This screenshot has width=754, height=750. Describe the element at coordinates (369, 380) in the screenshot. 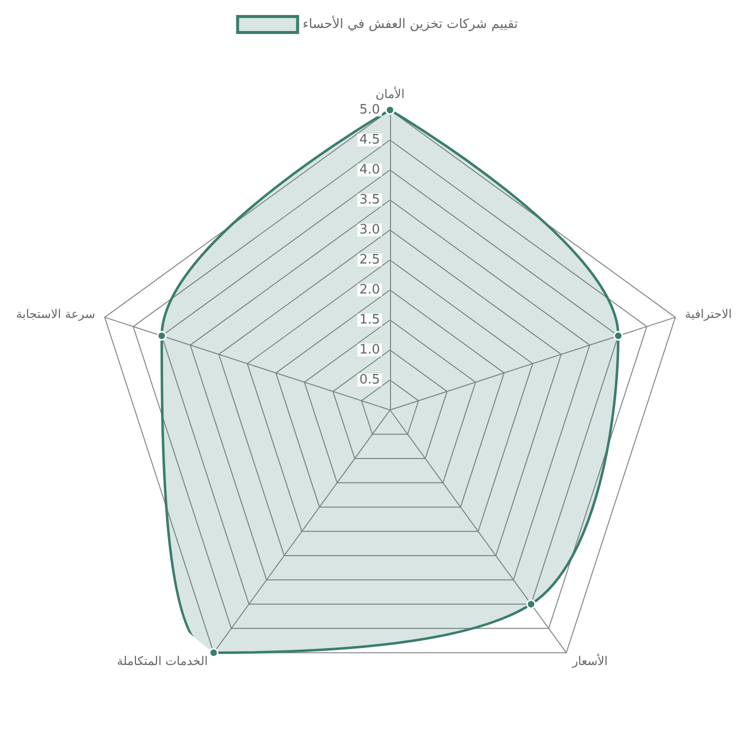

I see `y-tick-label: 0.5` at that location.